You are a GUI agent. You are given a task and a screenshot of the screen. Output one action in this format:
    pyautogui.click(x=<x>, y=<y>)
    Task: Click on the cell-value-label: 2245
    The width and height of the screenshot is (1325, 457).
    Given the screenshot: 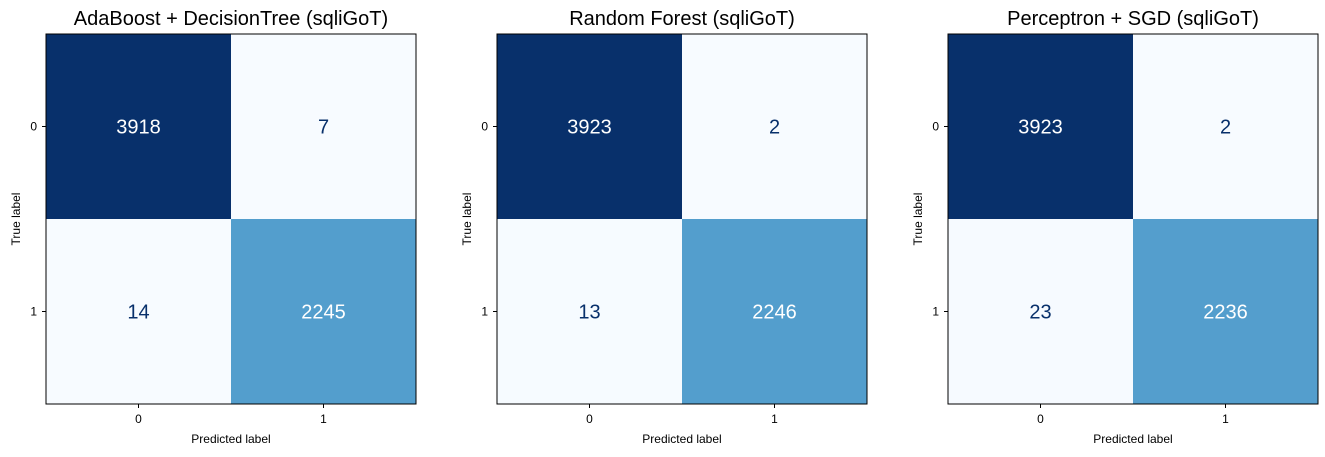 What is the action you would take?
    pyautogui.click(x=323, y=313)
    